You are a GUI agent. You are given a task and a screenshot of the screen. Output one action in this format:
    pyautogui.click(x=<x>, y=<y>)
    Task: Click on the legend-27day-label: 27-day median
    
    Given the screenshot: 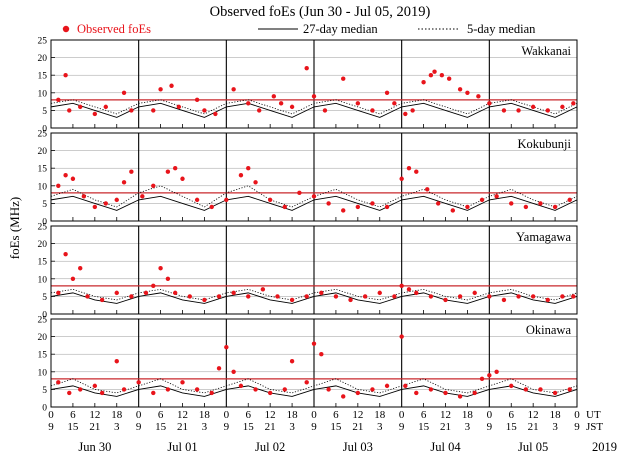 What is the action you would take?
    pyautogui.click(x=340, y=29)
    